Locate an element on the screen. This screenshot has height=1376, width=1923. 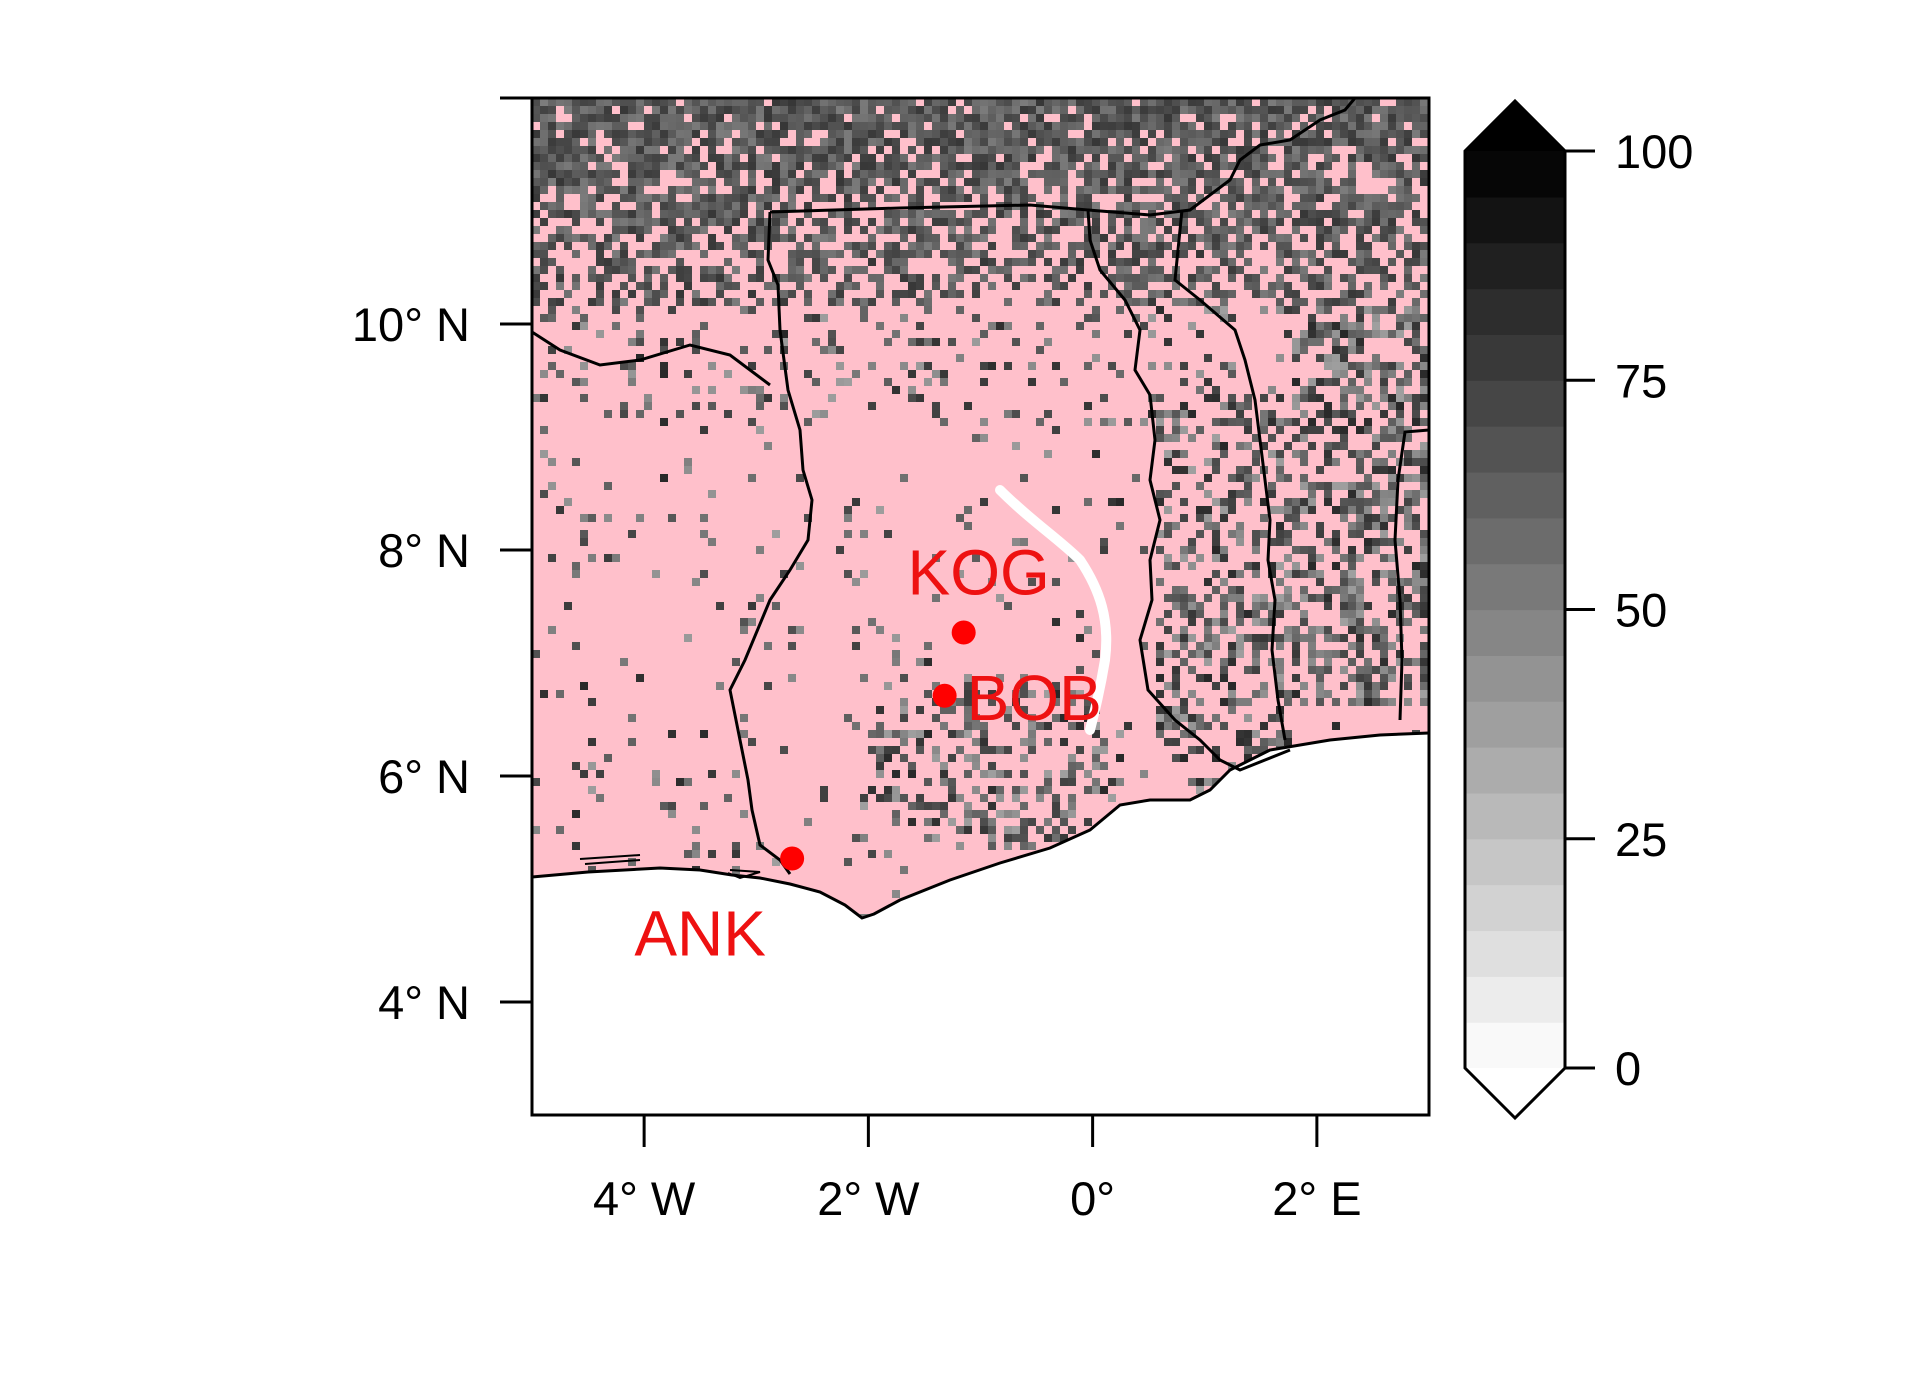
colorbar-tick-label: 25 is located at coordinates (1641, 839).